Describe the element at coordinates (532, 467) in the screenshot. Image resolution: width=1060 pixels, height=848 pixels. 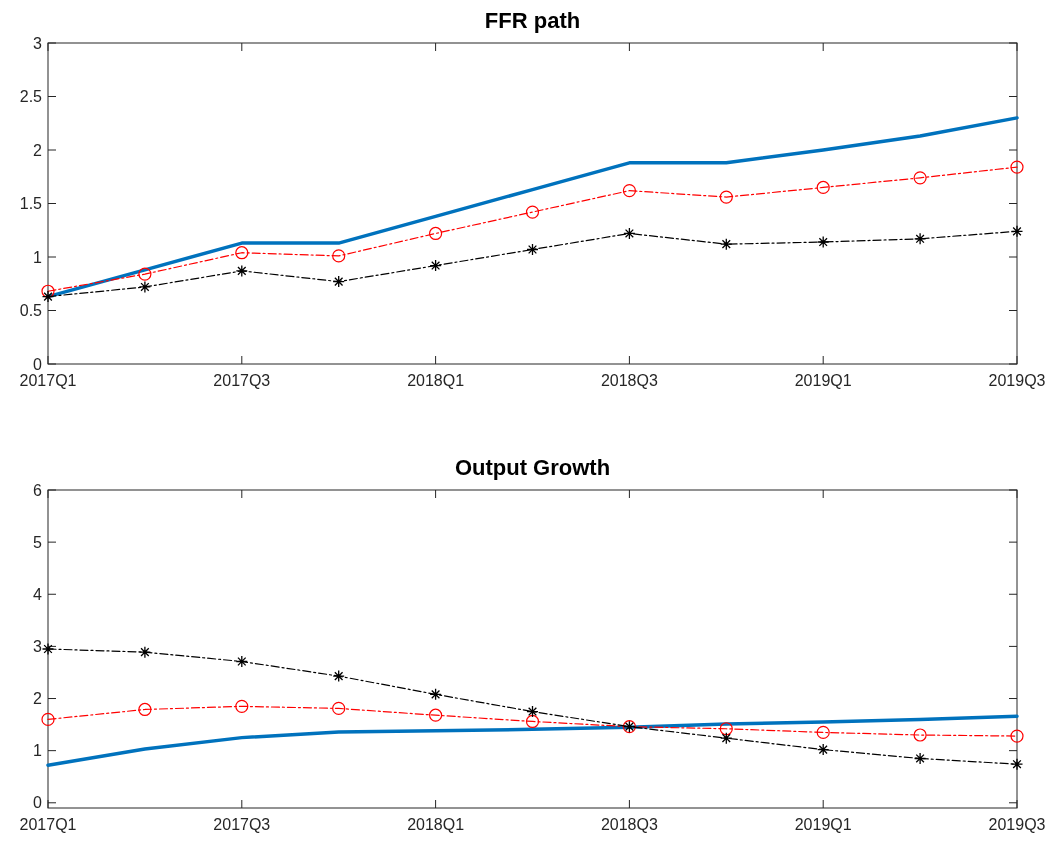
I see `chart-title: Output Growth` at that location.